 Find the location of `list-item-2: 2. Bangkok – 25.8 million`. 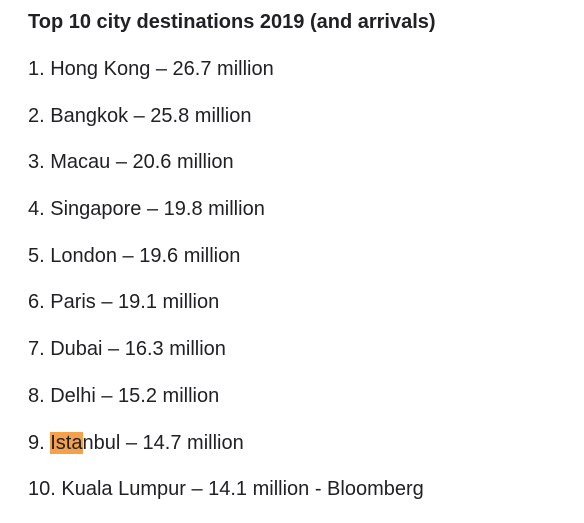

list-item-2: 2. Bangkok – 25.8 million is located at coordinates (140, 115).